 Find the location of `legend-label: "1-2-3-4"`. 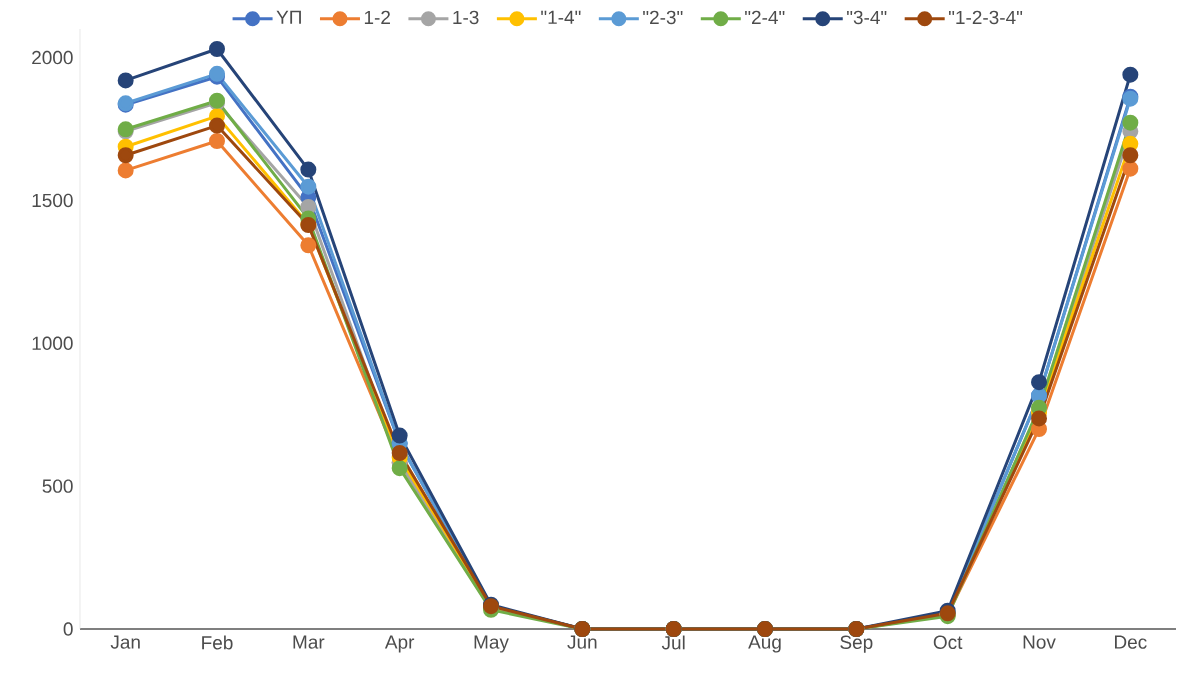

legend-label: "1-2-3-4" is located at coordinates (985, 17).